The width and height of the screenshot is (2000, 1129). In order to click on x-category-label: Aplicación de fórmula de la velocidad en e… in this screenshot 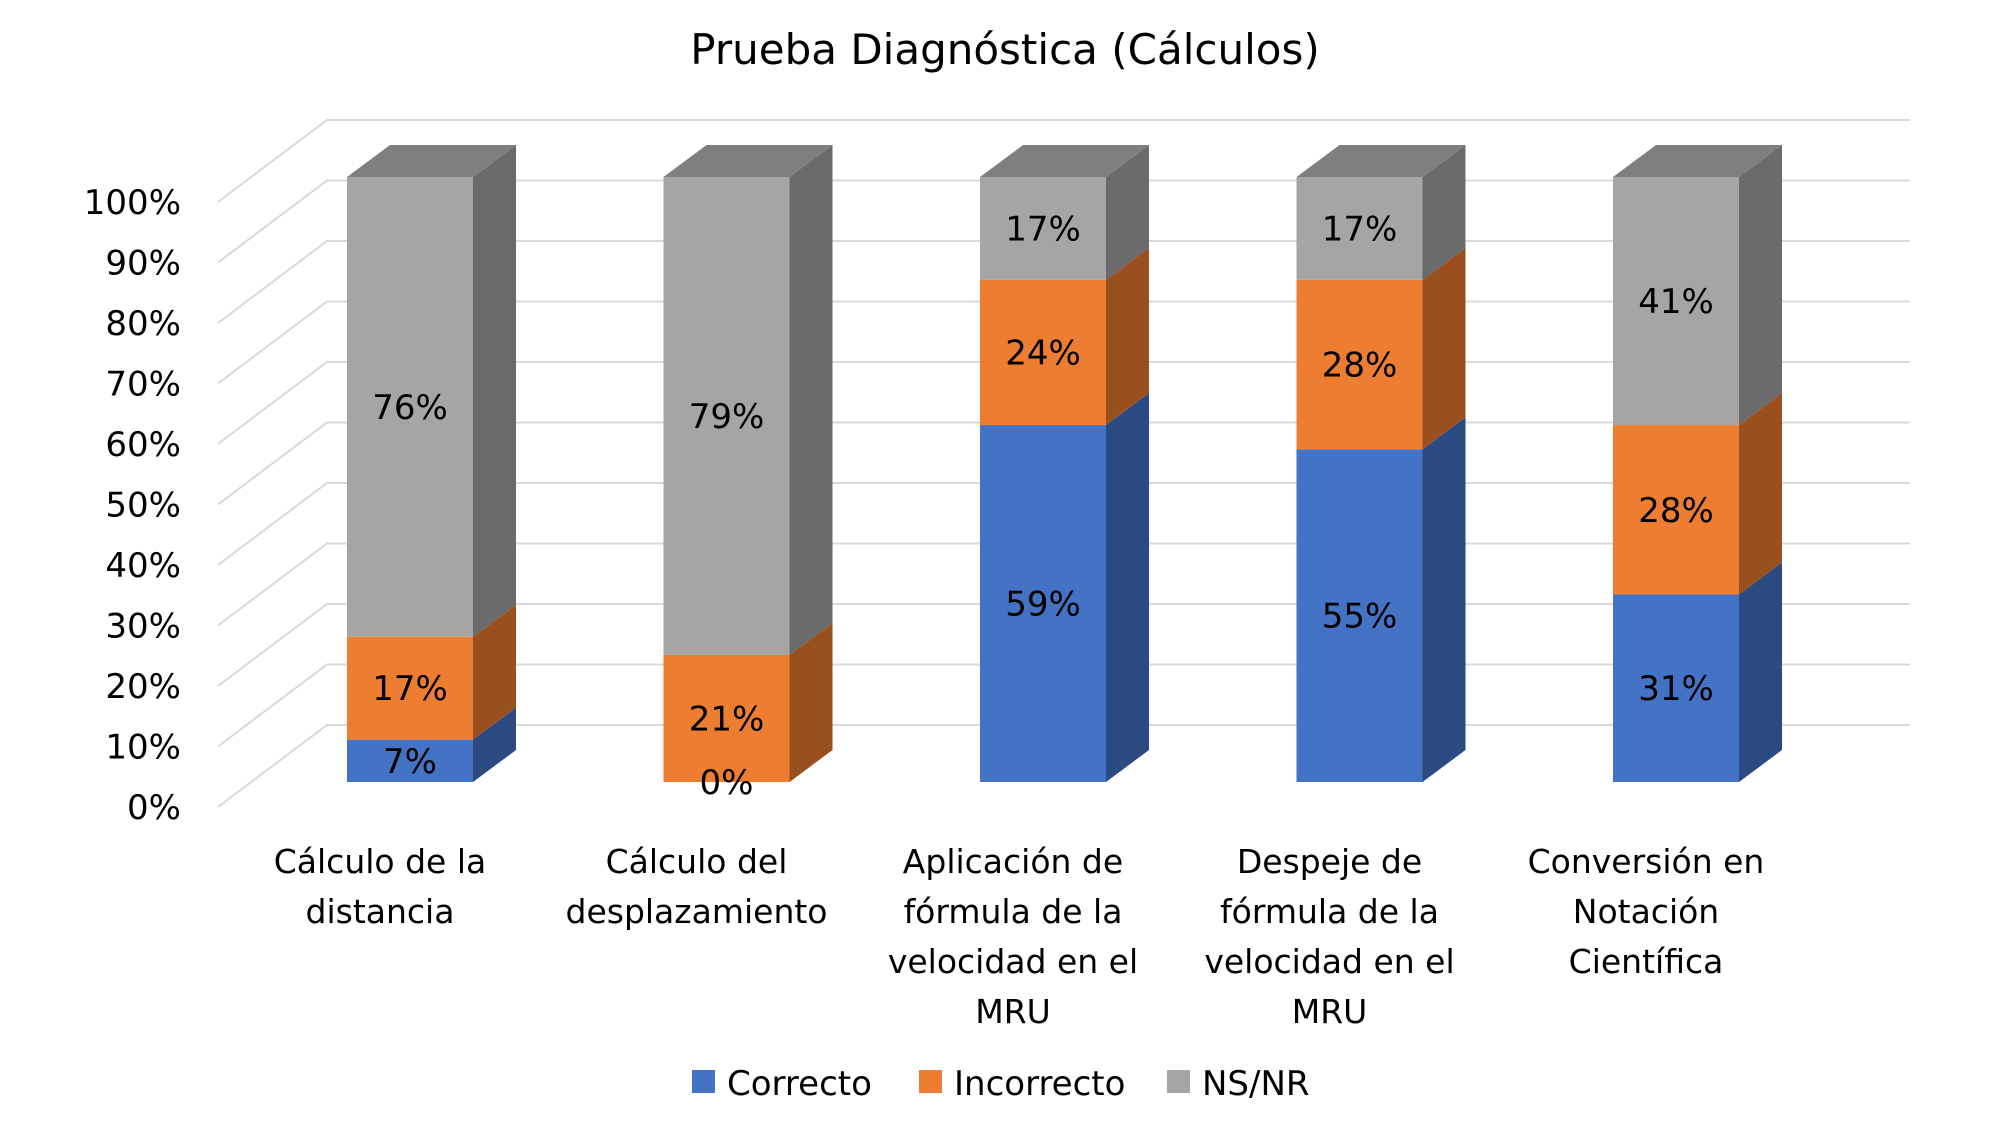, I will do `click(1013, 936)`.